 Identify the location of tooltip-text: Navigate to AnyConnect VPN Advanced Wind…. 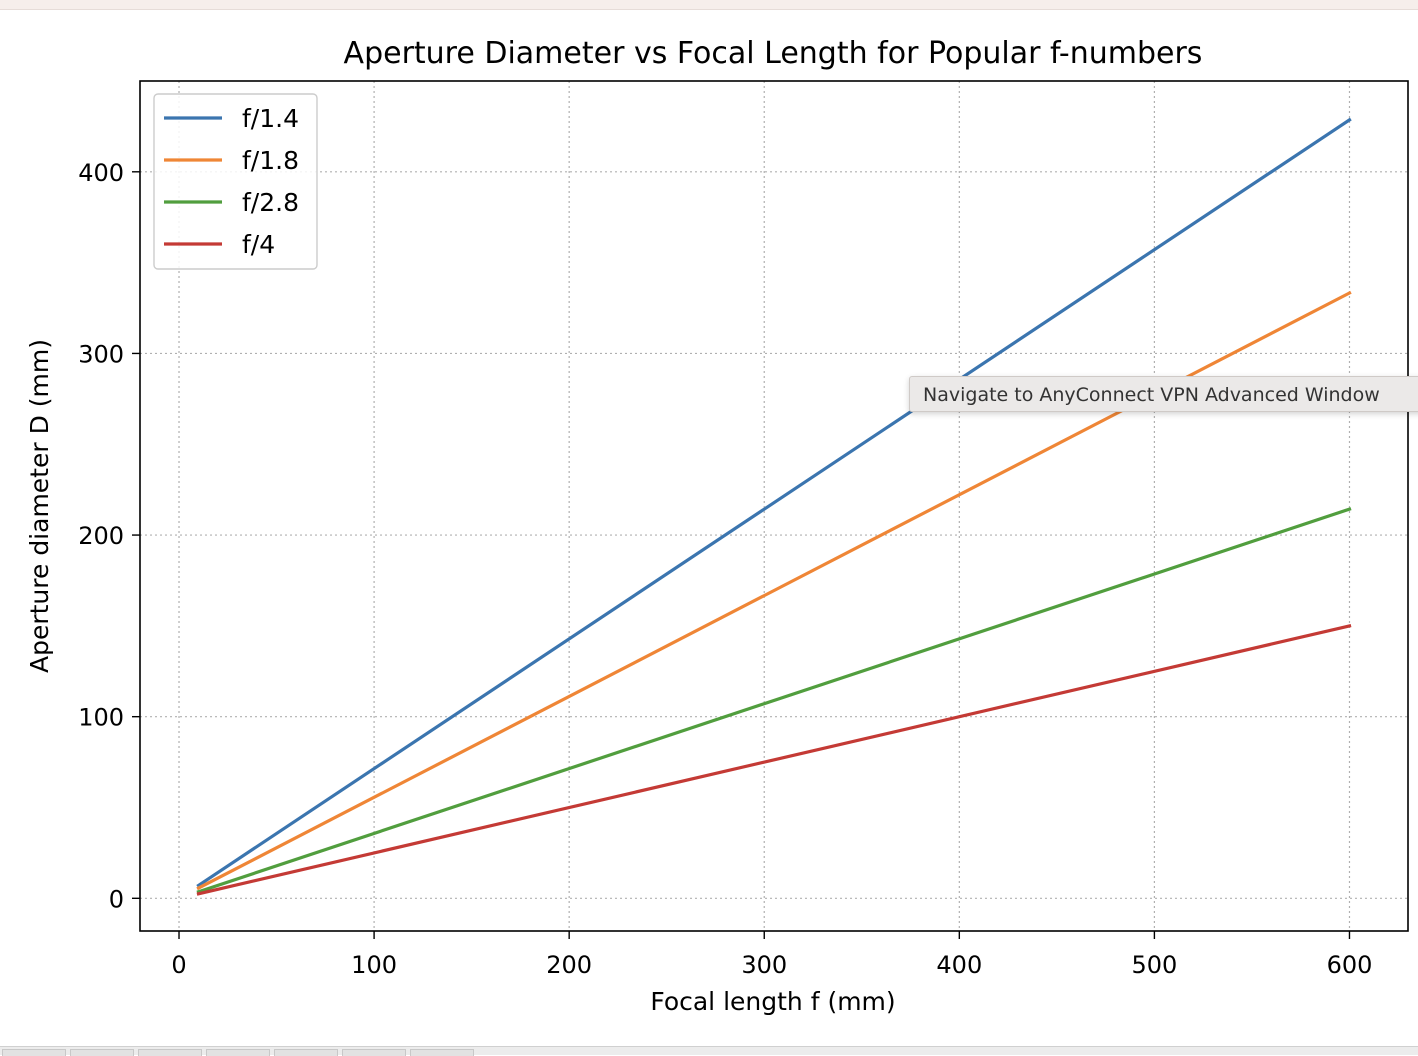
(1151, 395).